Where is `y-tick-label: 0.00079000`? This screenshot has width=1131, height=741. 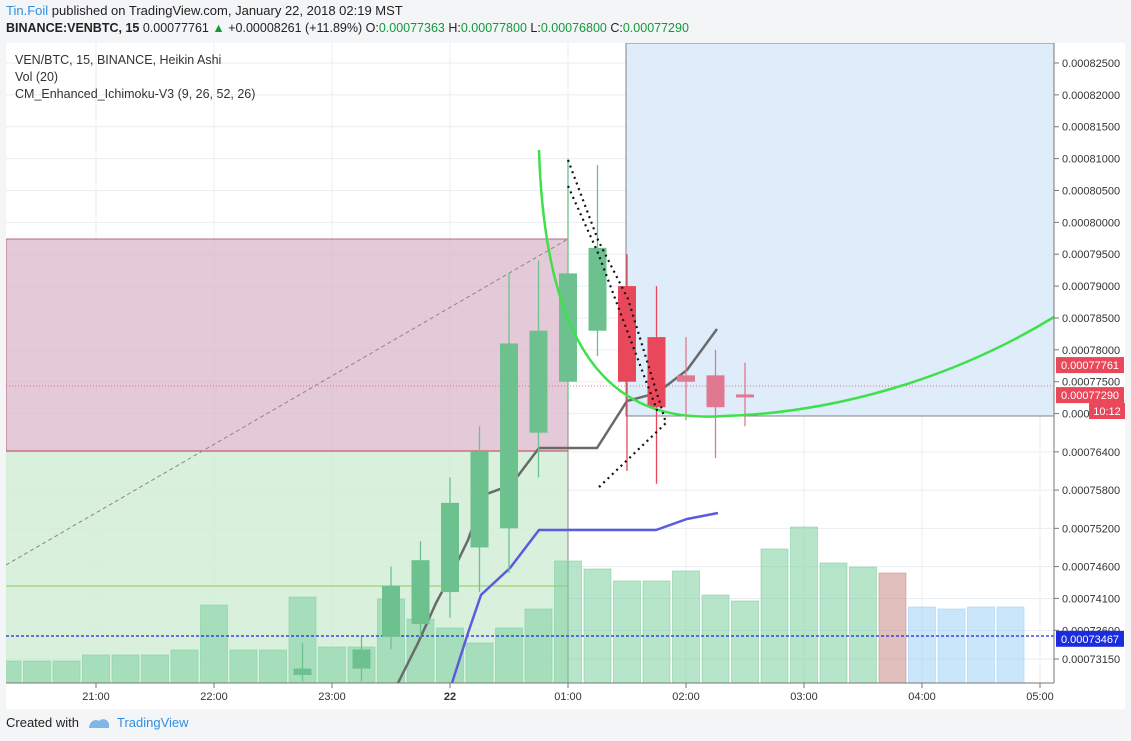 y-tick-label: 0.00079000 is located at coordinates (1091, 287).